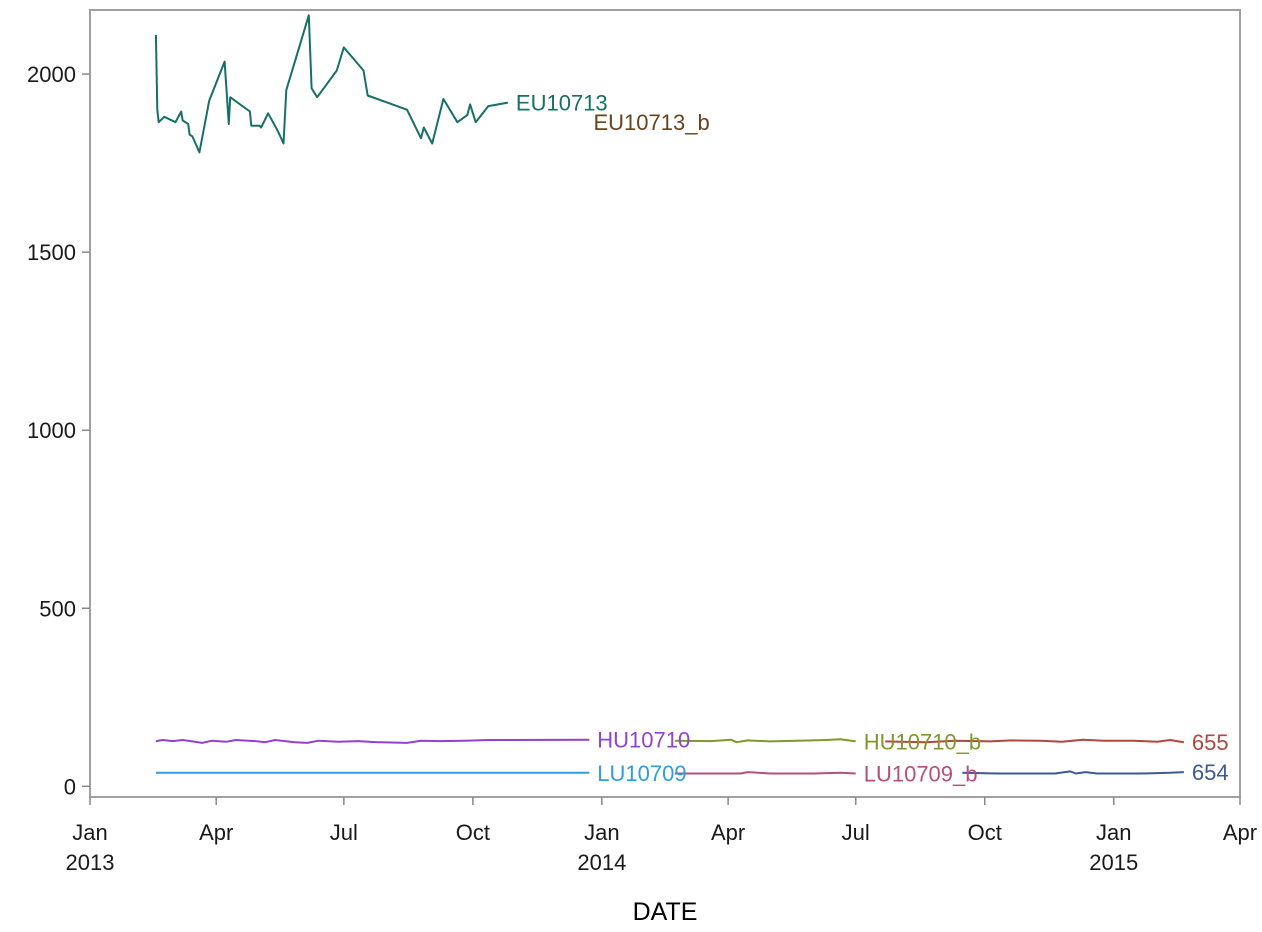 This screenshot has width=1262, height=932. What do you see at coordinates (90, 862) in the screenshot?
I see `x-tick-year-label: 2013` at bounding box center [90, 862].